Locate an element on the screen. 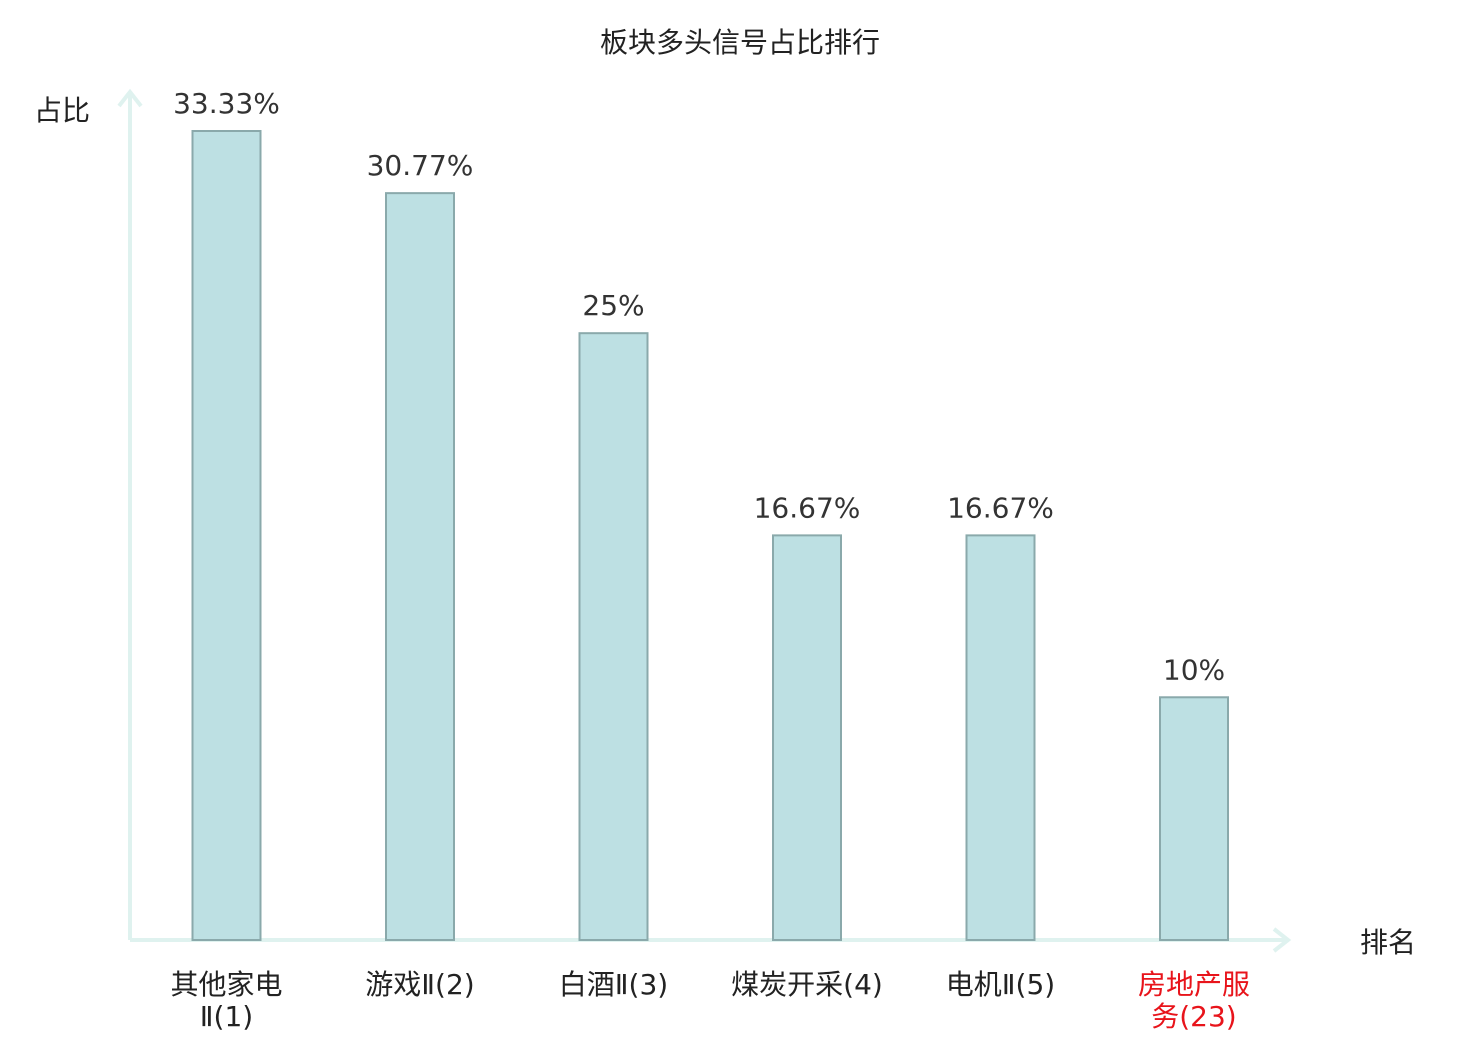 This screenshot has height=1040, width=1480. x-axis-label: 排名 is located at coordinates (1388, 942).